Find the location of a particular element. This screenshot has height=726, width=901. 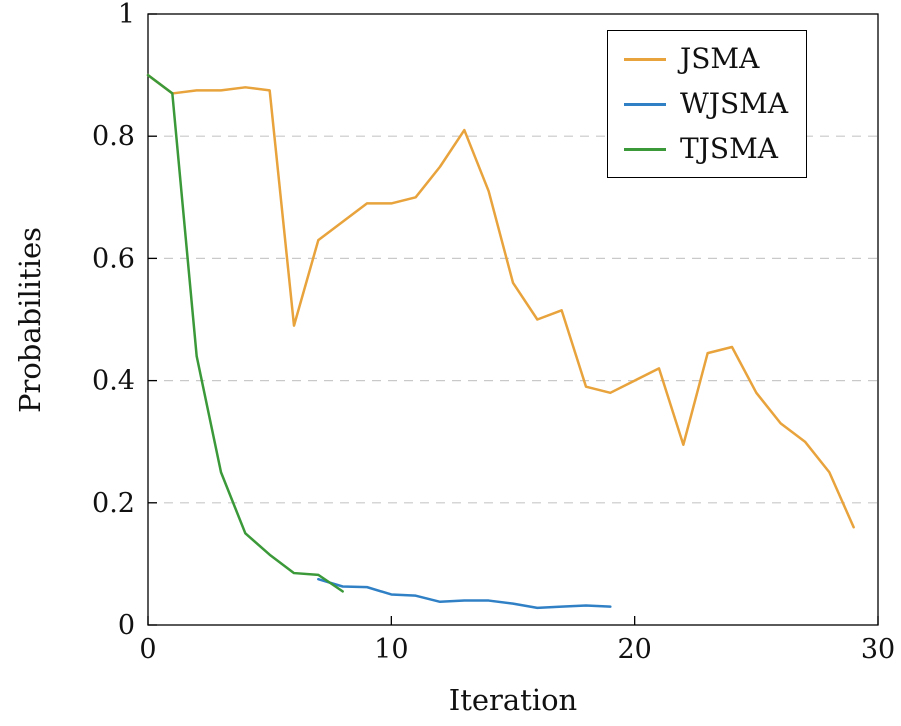

legend-item: WJSMA is located at coordinates (706, 104).